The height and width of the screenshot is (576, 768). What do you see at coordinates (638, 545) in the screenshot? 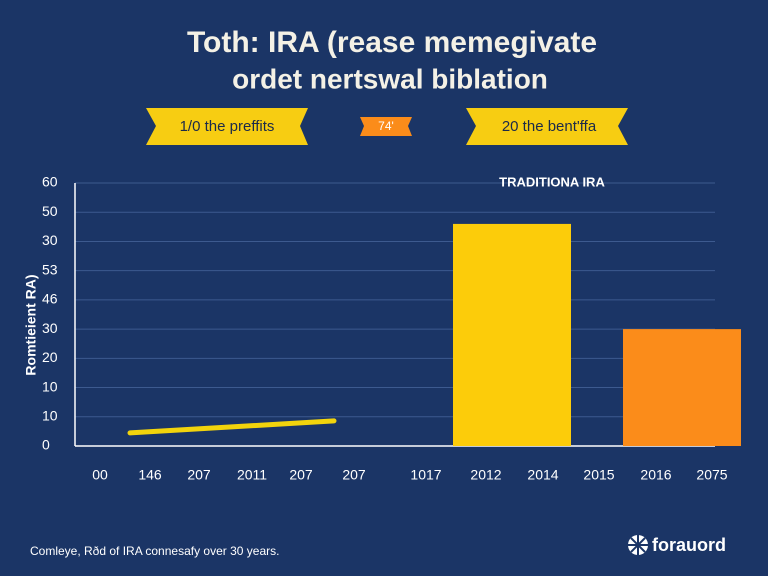
I see `brand-icon` at bounding box center [638, 545].